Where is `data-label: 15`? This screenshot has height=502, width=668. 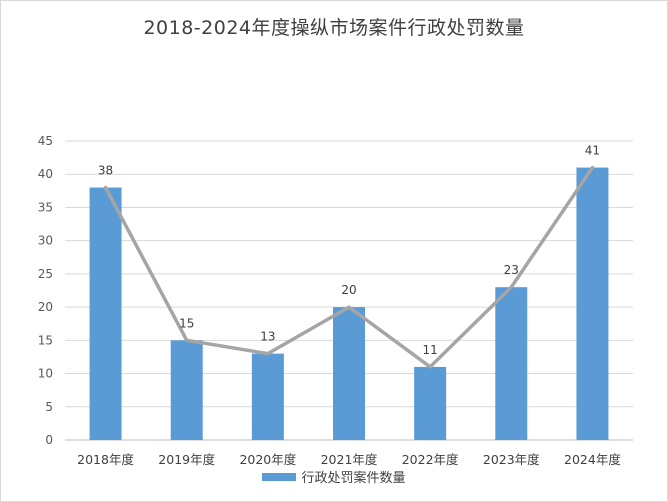
data-label: 15 is located at coordinates (186, 323).